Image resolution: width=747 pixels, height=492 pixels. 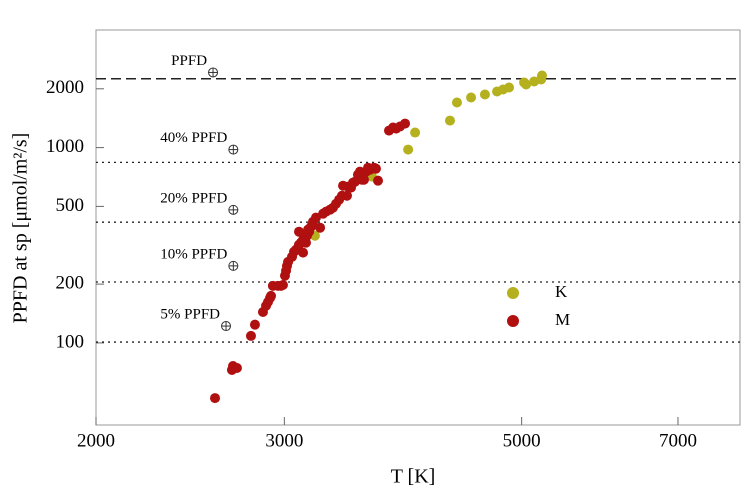 I want to click on annotation-label: PPFD, so click(x=189, y=61).